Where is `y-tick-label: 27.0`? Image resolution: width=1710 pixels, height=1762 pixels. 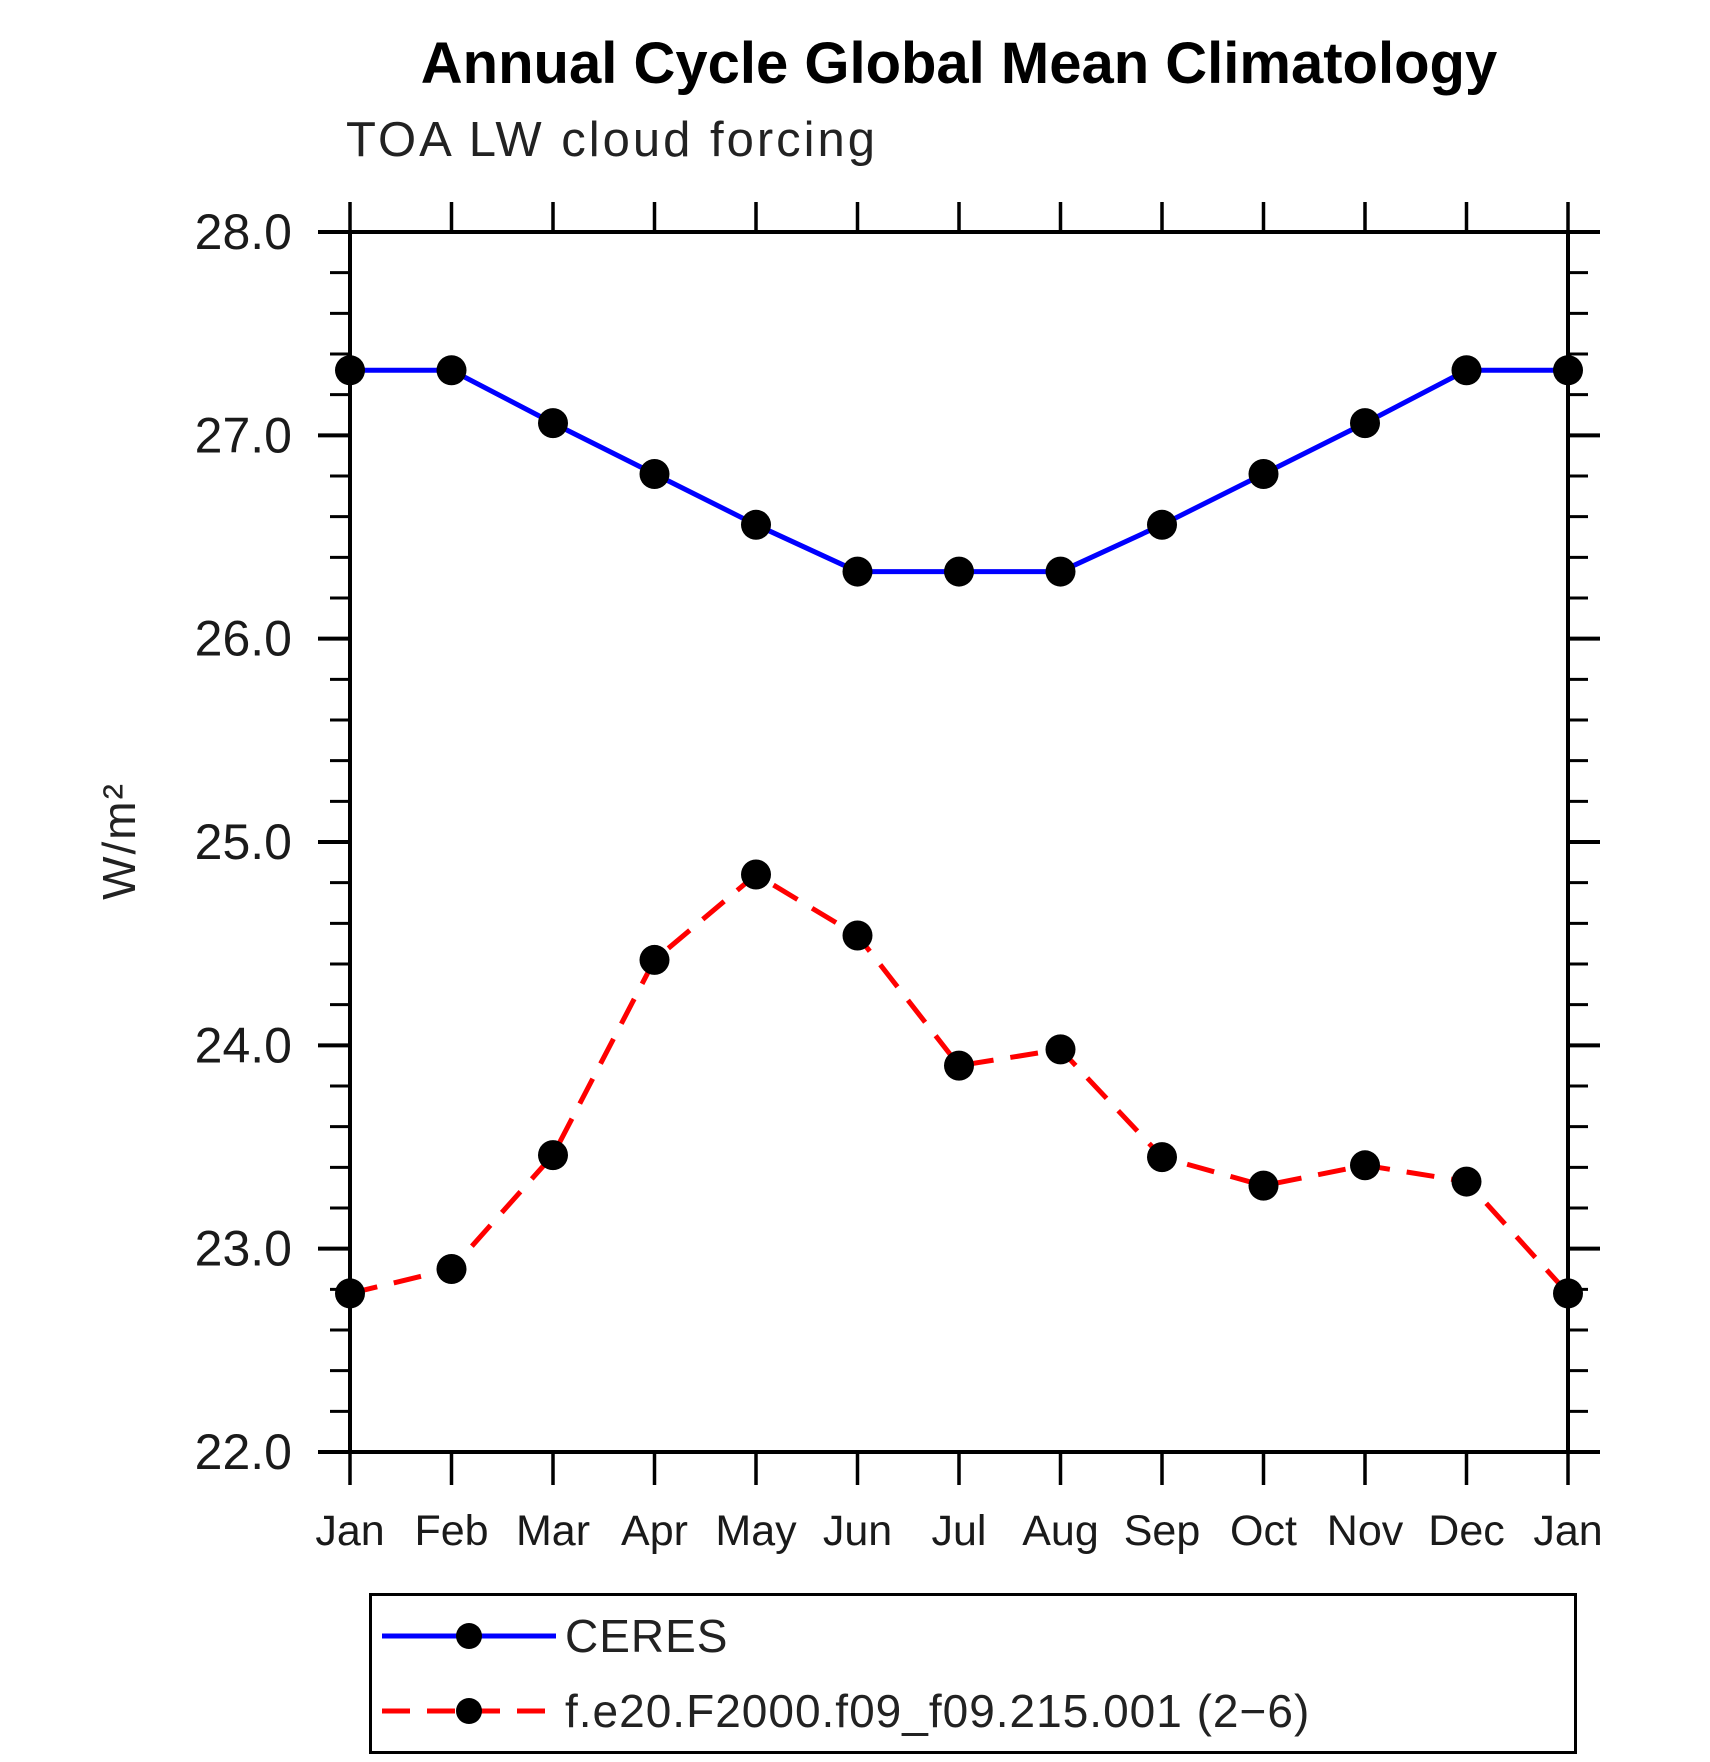 y-tick-label: 27.0 is located at coordinates (243, 435).